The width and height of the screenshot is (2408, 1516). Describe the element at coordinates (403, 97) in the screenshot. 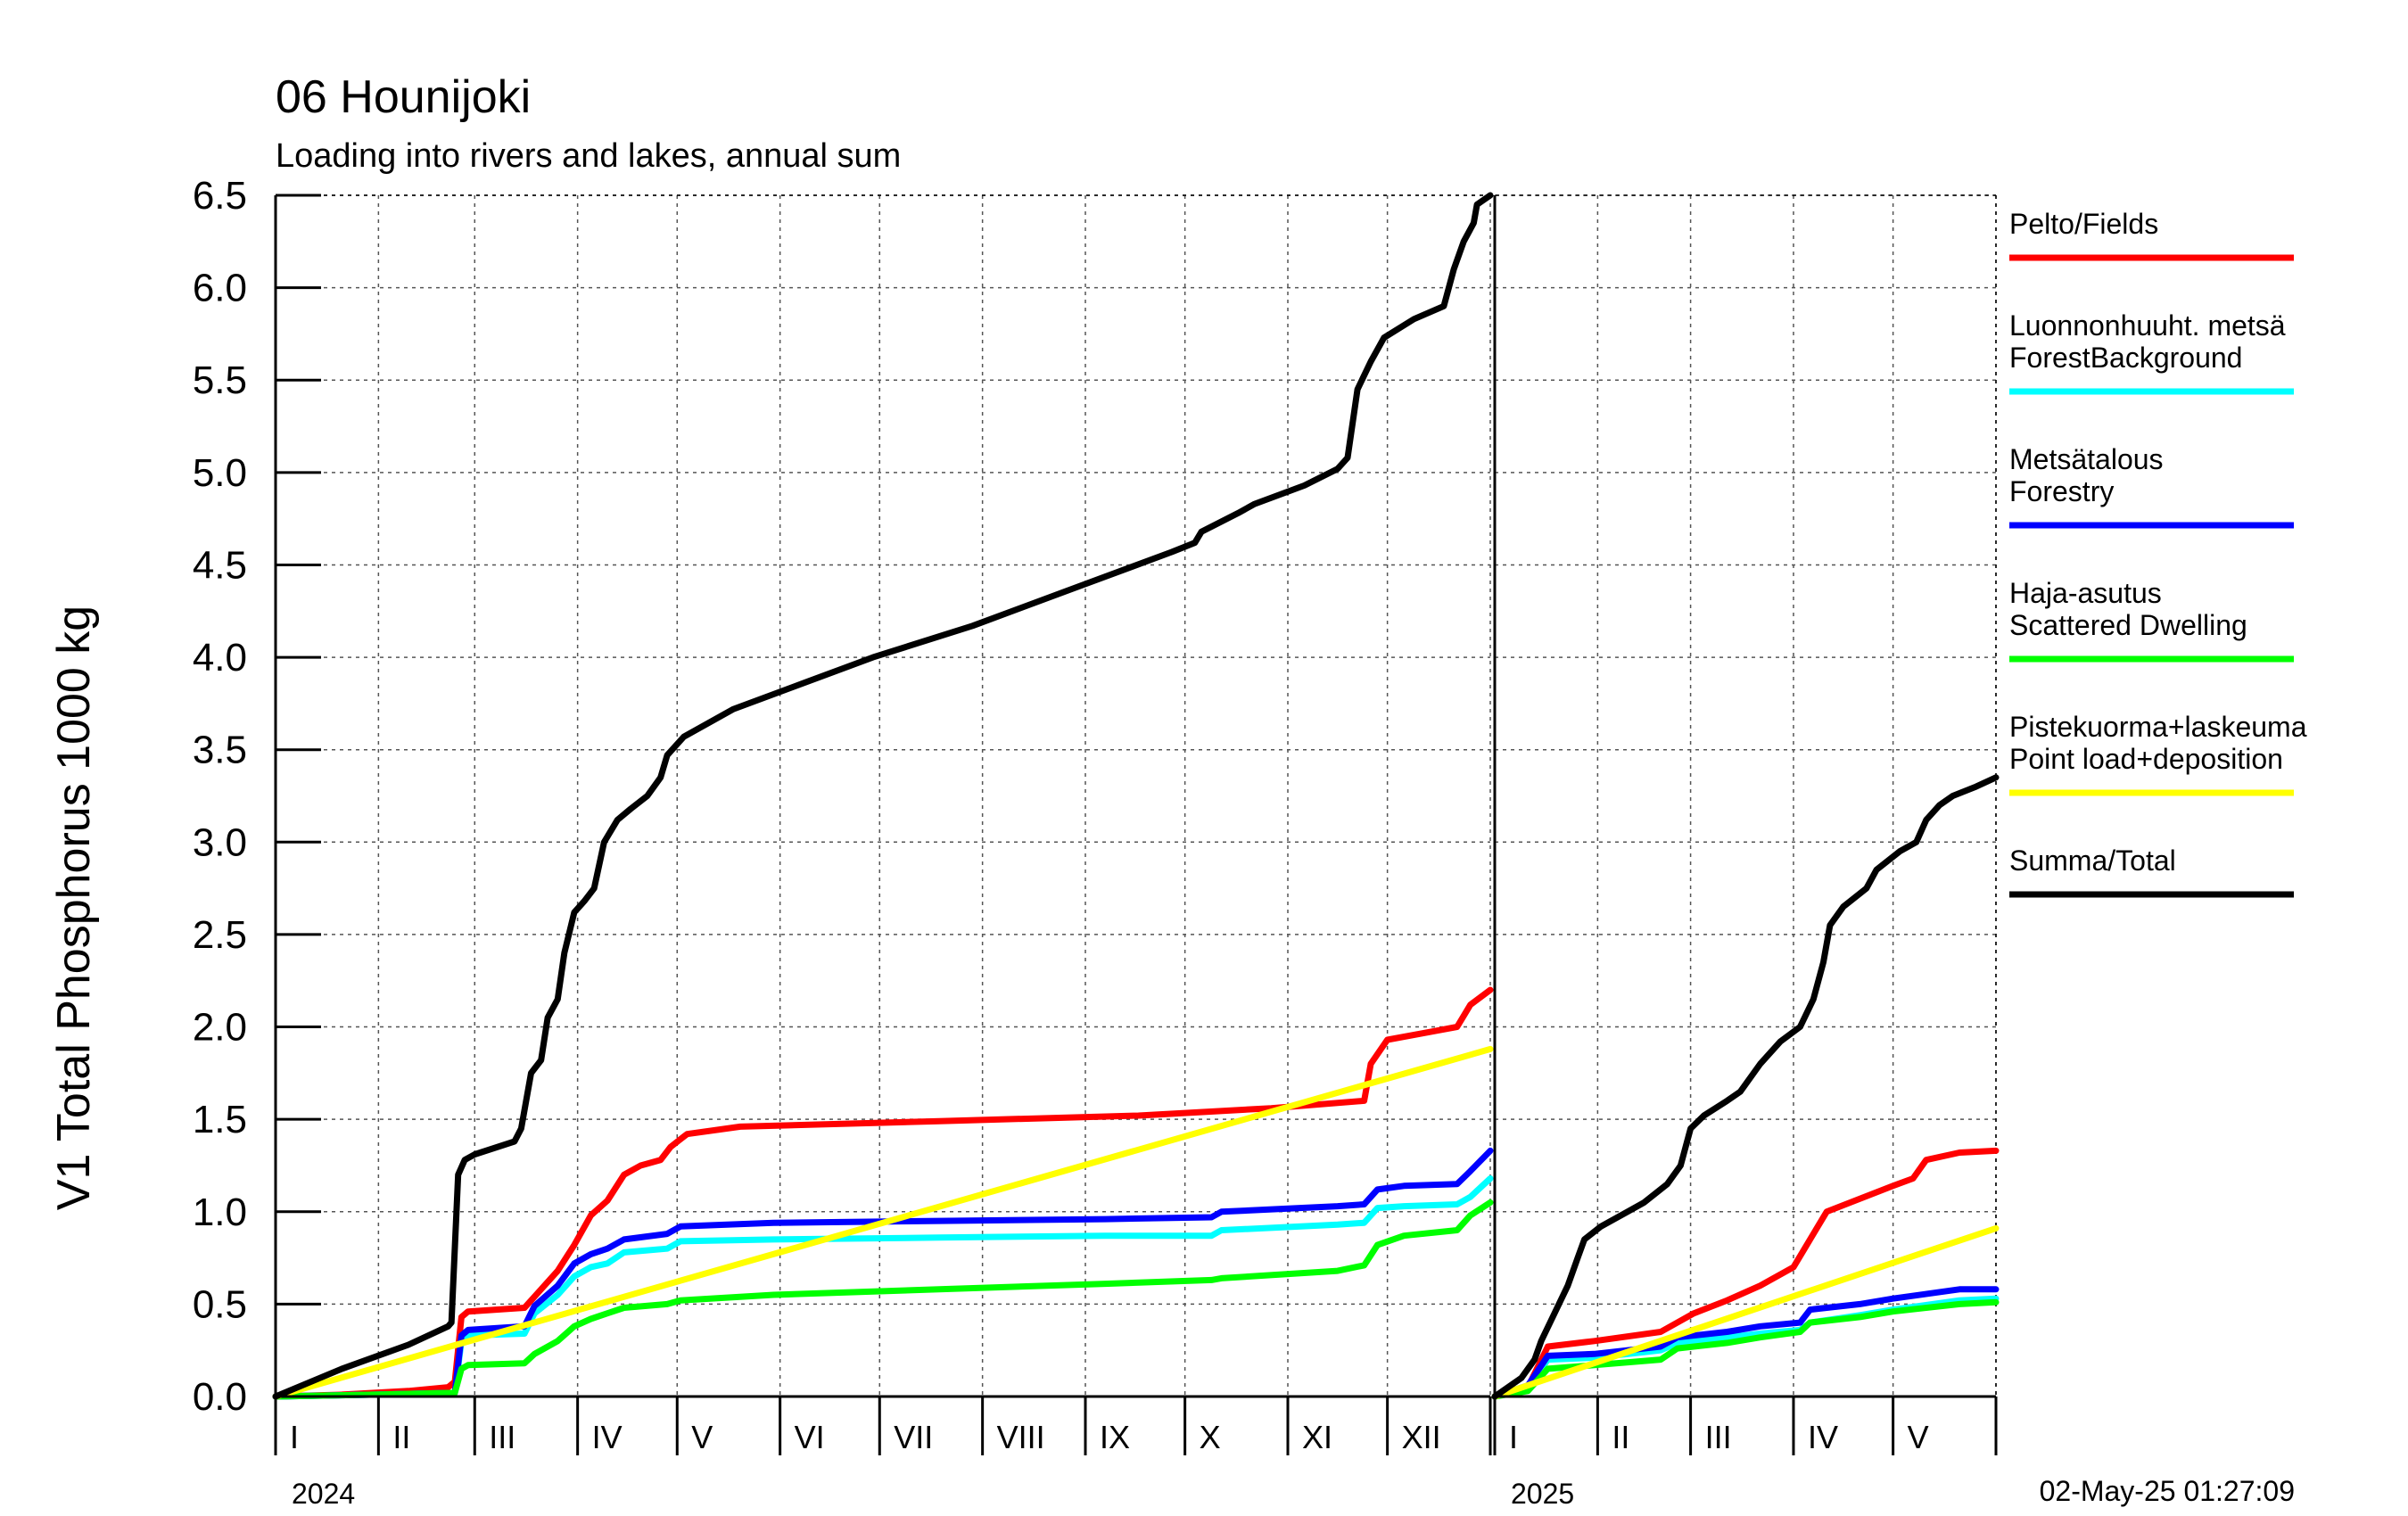

I see `chart-title: 06 Hounijoki` at that location.